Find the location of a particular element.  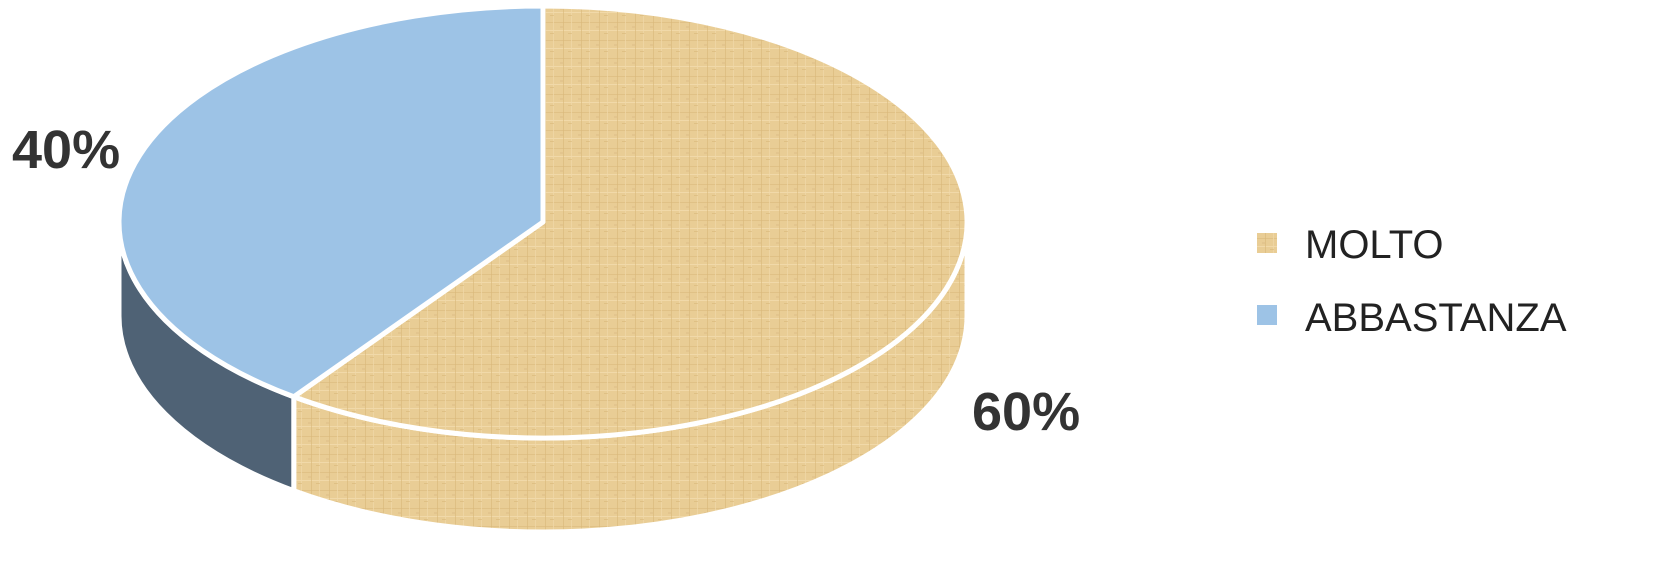

legend-label-molto: MOLTO is located at coordinates (1374, 245).